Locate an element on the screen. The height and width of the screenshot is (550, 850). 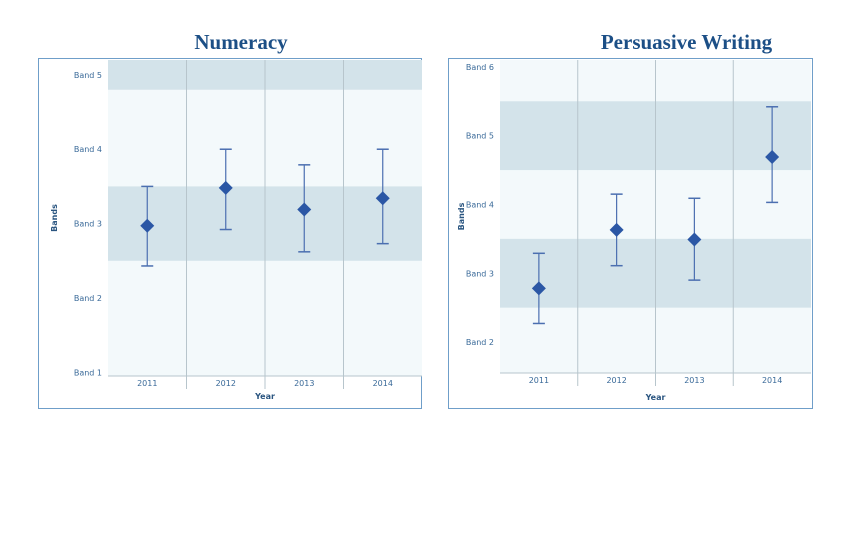
numeracy-y-tick-label: Band 1 is located at coordinates (88, 372).